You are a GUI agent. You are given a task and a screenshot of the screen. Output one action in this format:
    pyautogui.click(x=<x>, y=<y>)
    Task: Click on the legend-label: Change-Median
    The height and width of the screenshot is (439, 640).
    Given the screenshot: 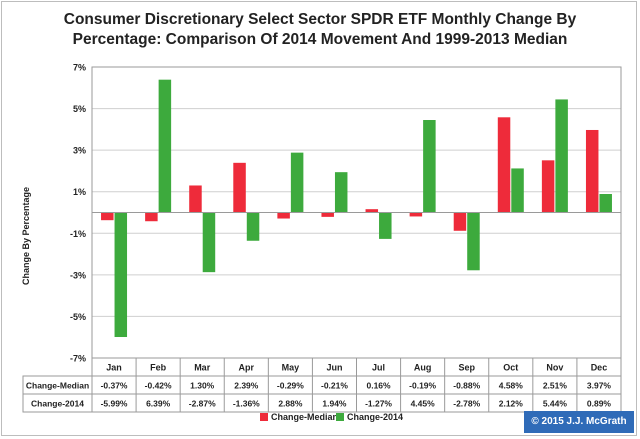 What is the action you would take?
    pyautogui.click(x=304, y=417)
    